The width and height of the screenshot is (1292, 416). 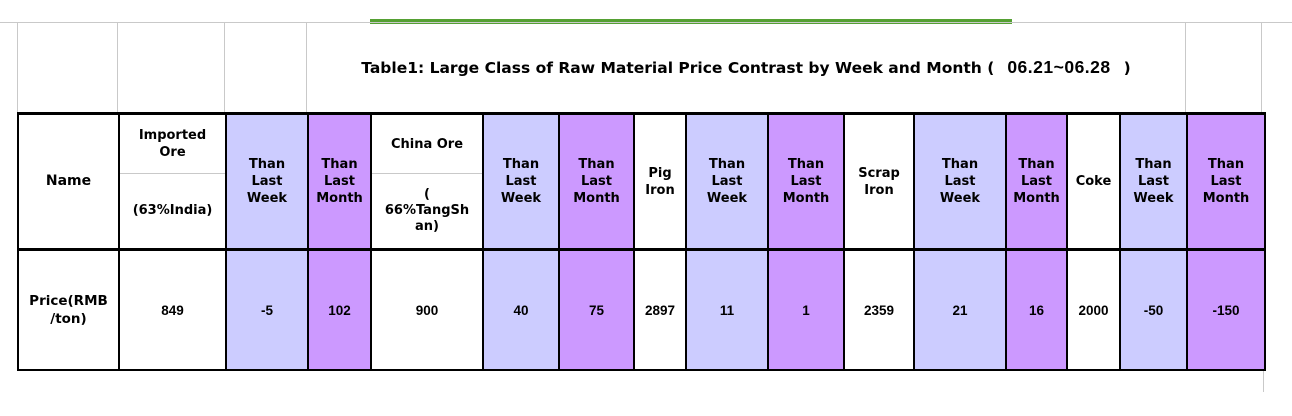 I want to click on title-period: 06.21~06.28, so click(x=1059, y=67).